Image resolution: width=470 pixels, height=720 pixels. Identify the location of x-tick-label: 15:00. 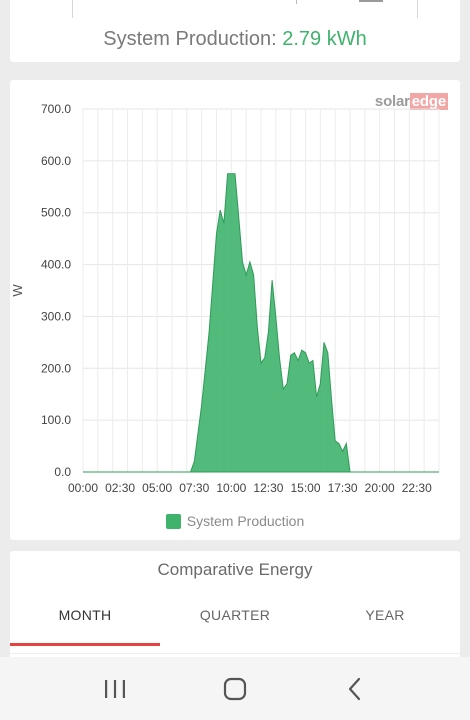
(305, 488).